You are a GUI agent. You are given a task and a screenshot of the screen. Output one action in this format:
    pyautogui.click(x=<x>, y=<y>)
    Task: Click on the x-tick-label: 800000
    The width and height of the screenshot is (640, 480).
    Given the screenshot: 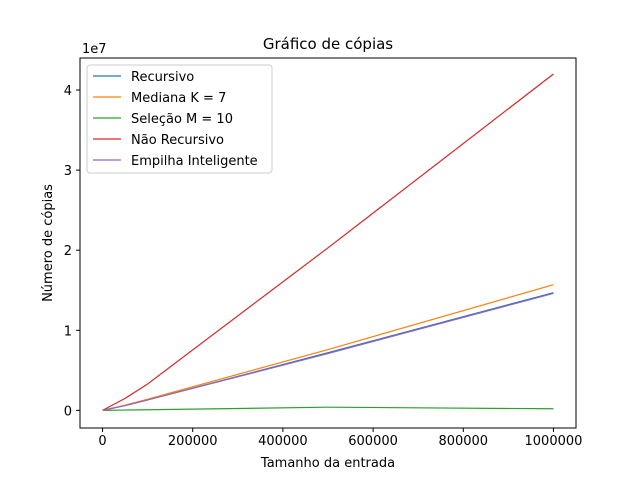 What is the action you would take?
    pyautogui.click(x=463, y=441)
    